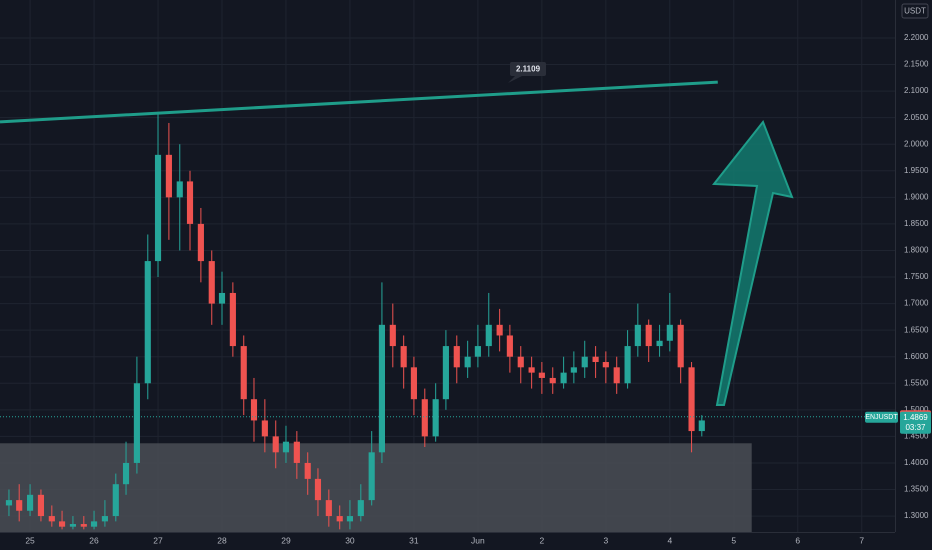  I want to click on support-zone, so click(376, 487).